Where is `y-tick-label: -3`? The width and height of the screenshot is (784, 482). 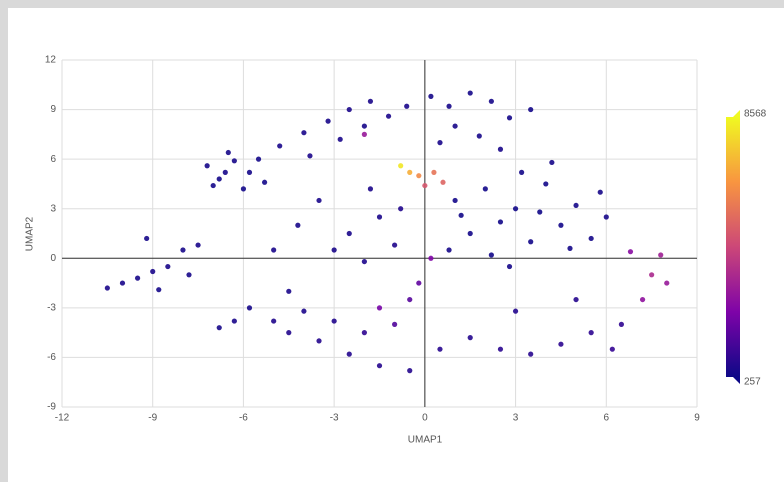
y-tick-label: -3 is located at coordinates (51, 307).